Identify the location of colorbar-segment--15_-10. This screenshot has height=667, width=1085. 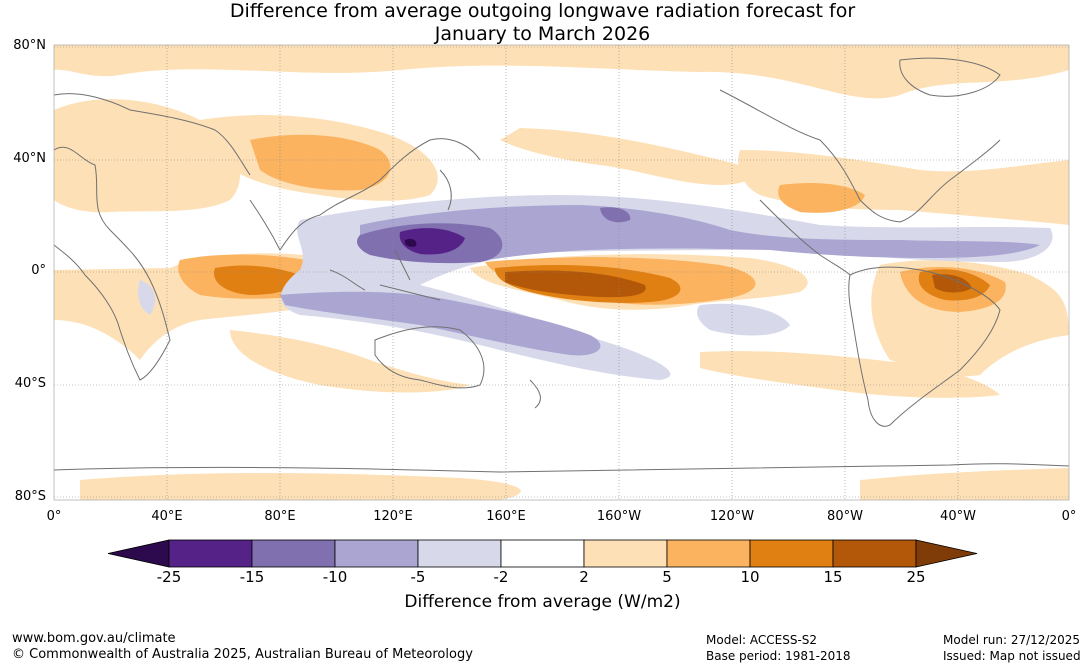
(293, 553).